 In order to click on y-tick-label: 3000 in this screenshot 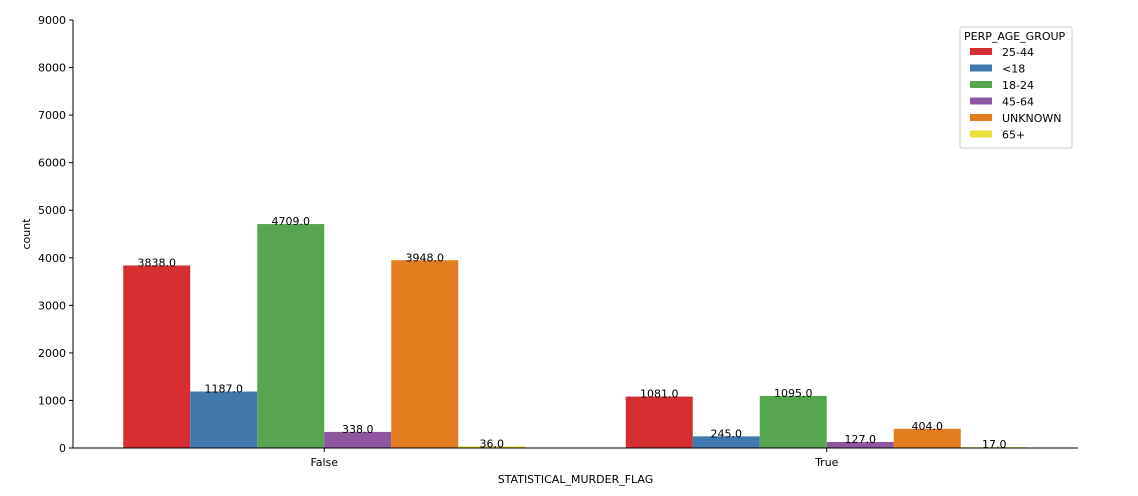, I will do `click(52, 305)`.